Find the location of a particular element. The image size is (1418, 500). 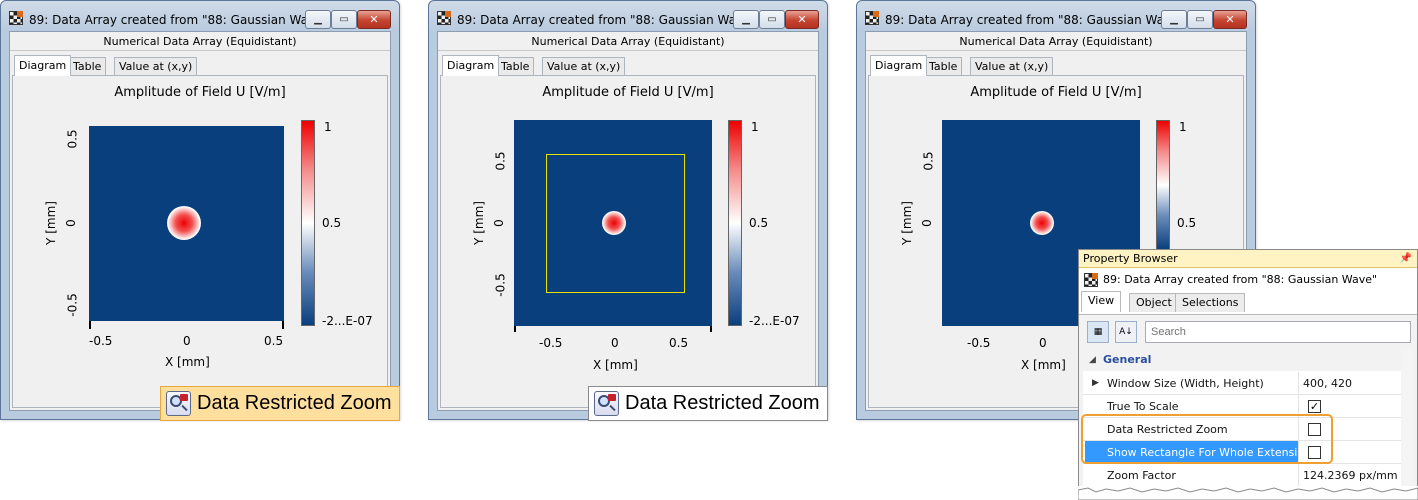

expand-icon: ▶ is located at coordinates (1095, 383).